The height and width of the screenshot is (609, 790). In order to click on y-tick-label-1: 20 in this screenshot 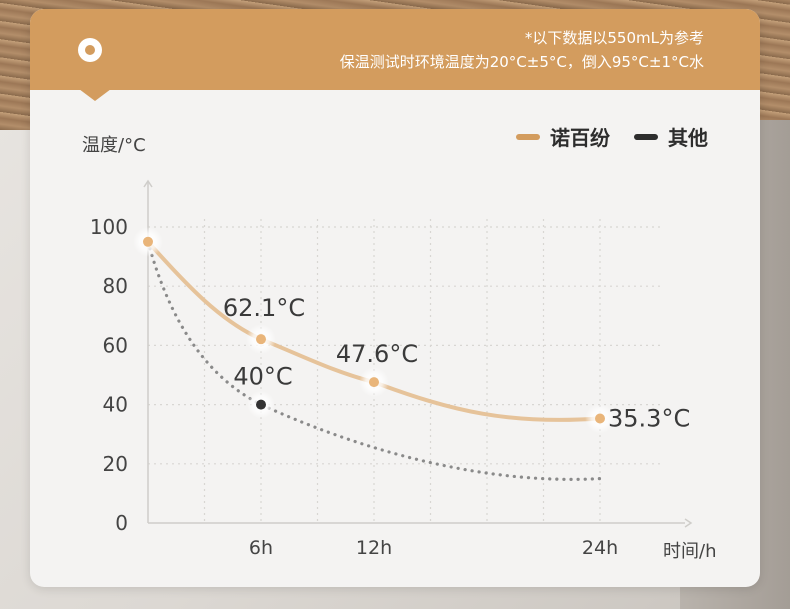, I will do `click(115, 464)`.